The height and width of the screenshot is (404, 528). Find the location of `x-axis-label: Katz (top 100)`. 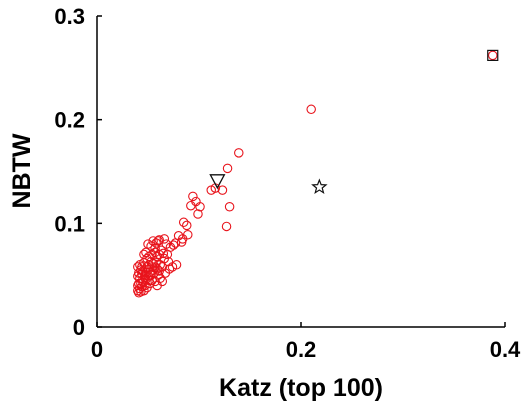

x-axis-label: Katz (top 100) is located at coordinates (301, 388).